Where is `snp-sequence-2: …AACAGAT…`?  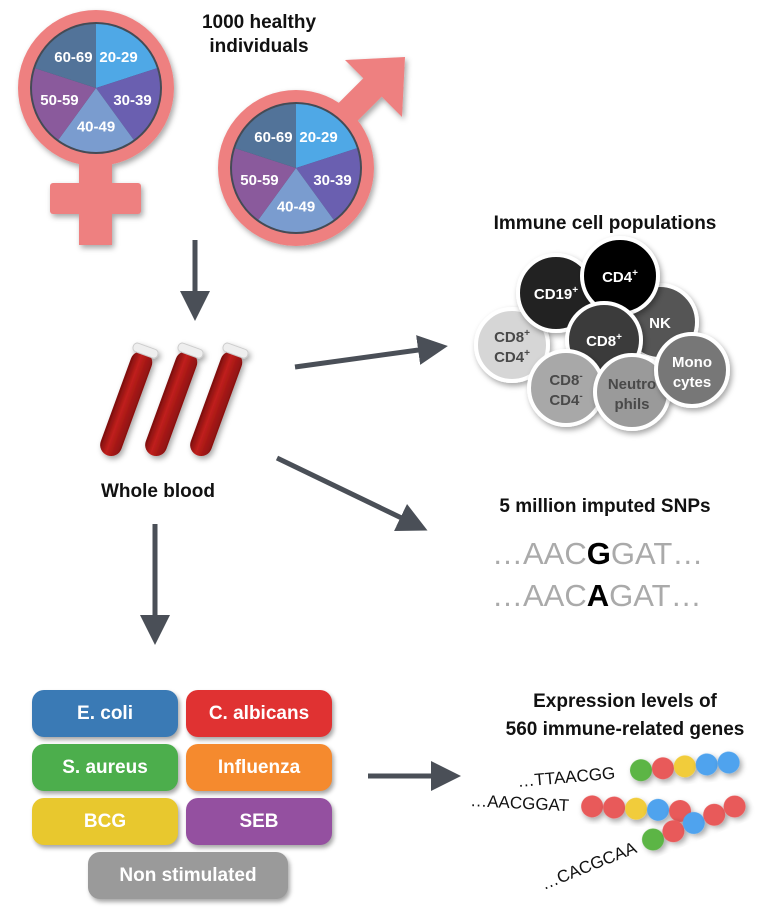 snp-sequence-2: …AACAGAT… is located at coordinates (597, 595).